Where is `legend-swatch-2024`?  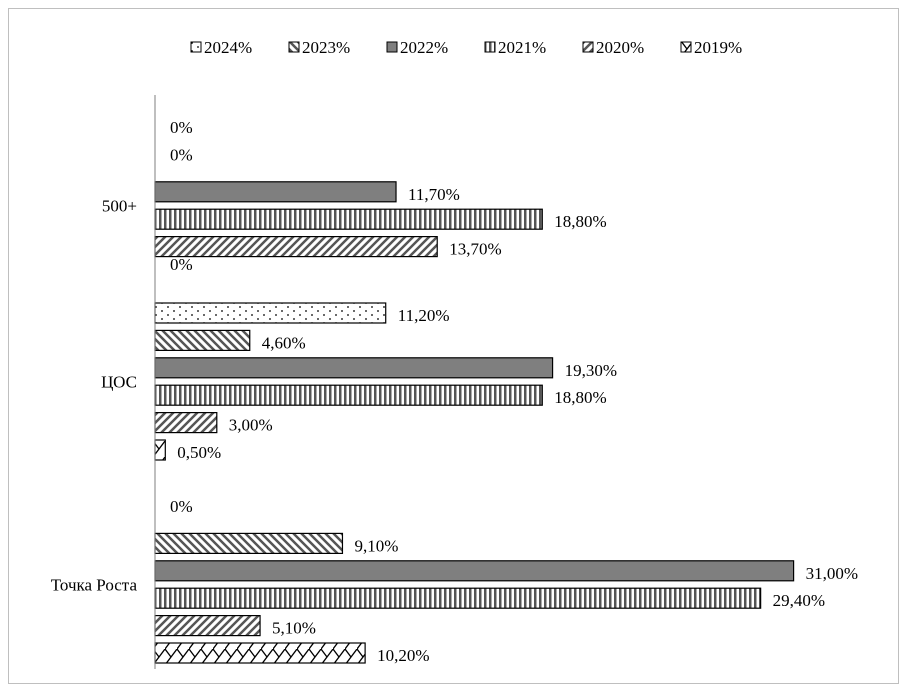
legend-swatch-2024 is located at coordinates (196, 47).